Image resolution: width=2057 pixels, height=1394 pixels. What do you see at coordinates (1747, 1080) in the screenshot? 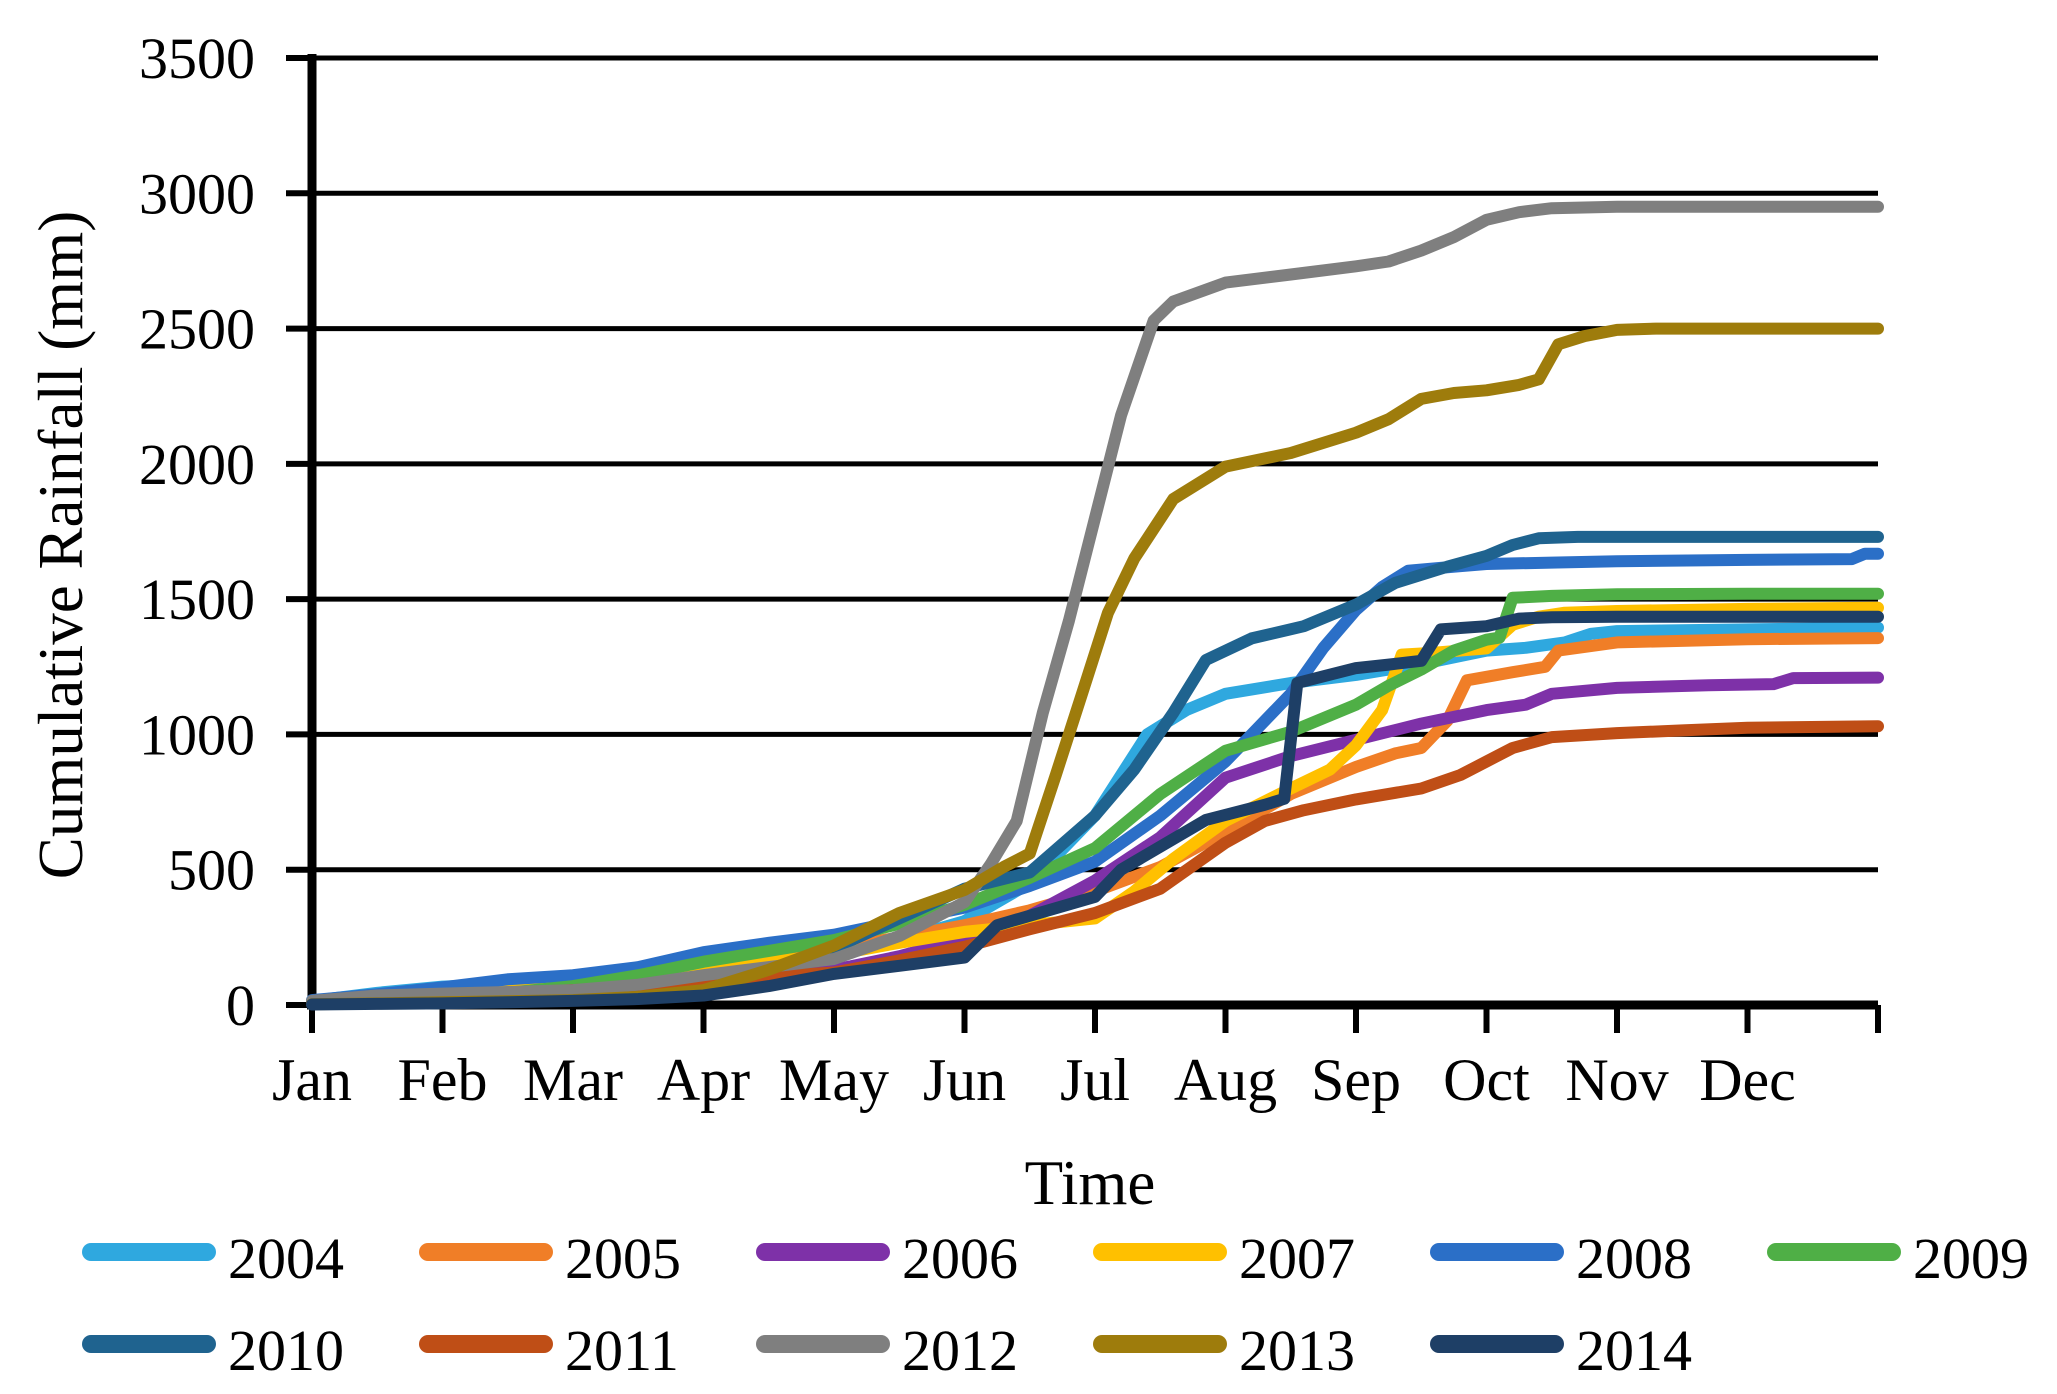
I see `x-tick-label-dec: Dec` at bounding box center [1747, 1080].